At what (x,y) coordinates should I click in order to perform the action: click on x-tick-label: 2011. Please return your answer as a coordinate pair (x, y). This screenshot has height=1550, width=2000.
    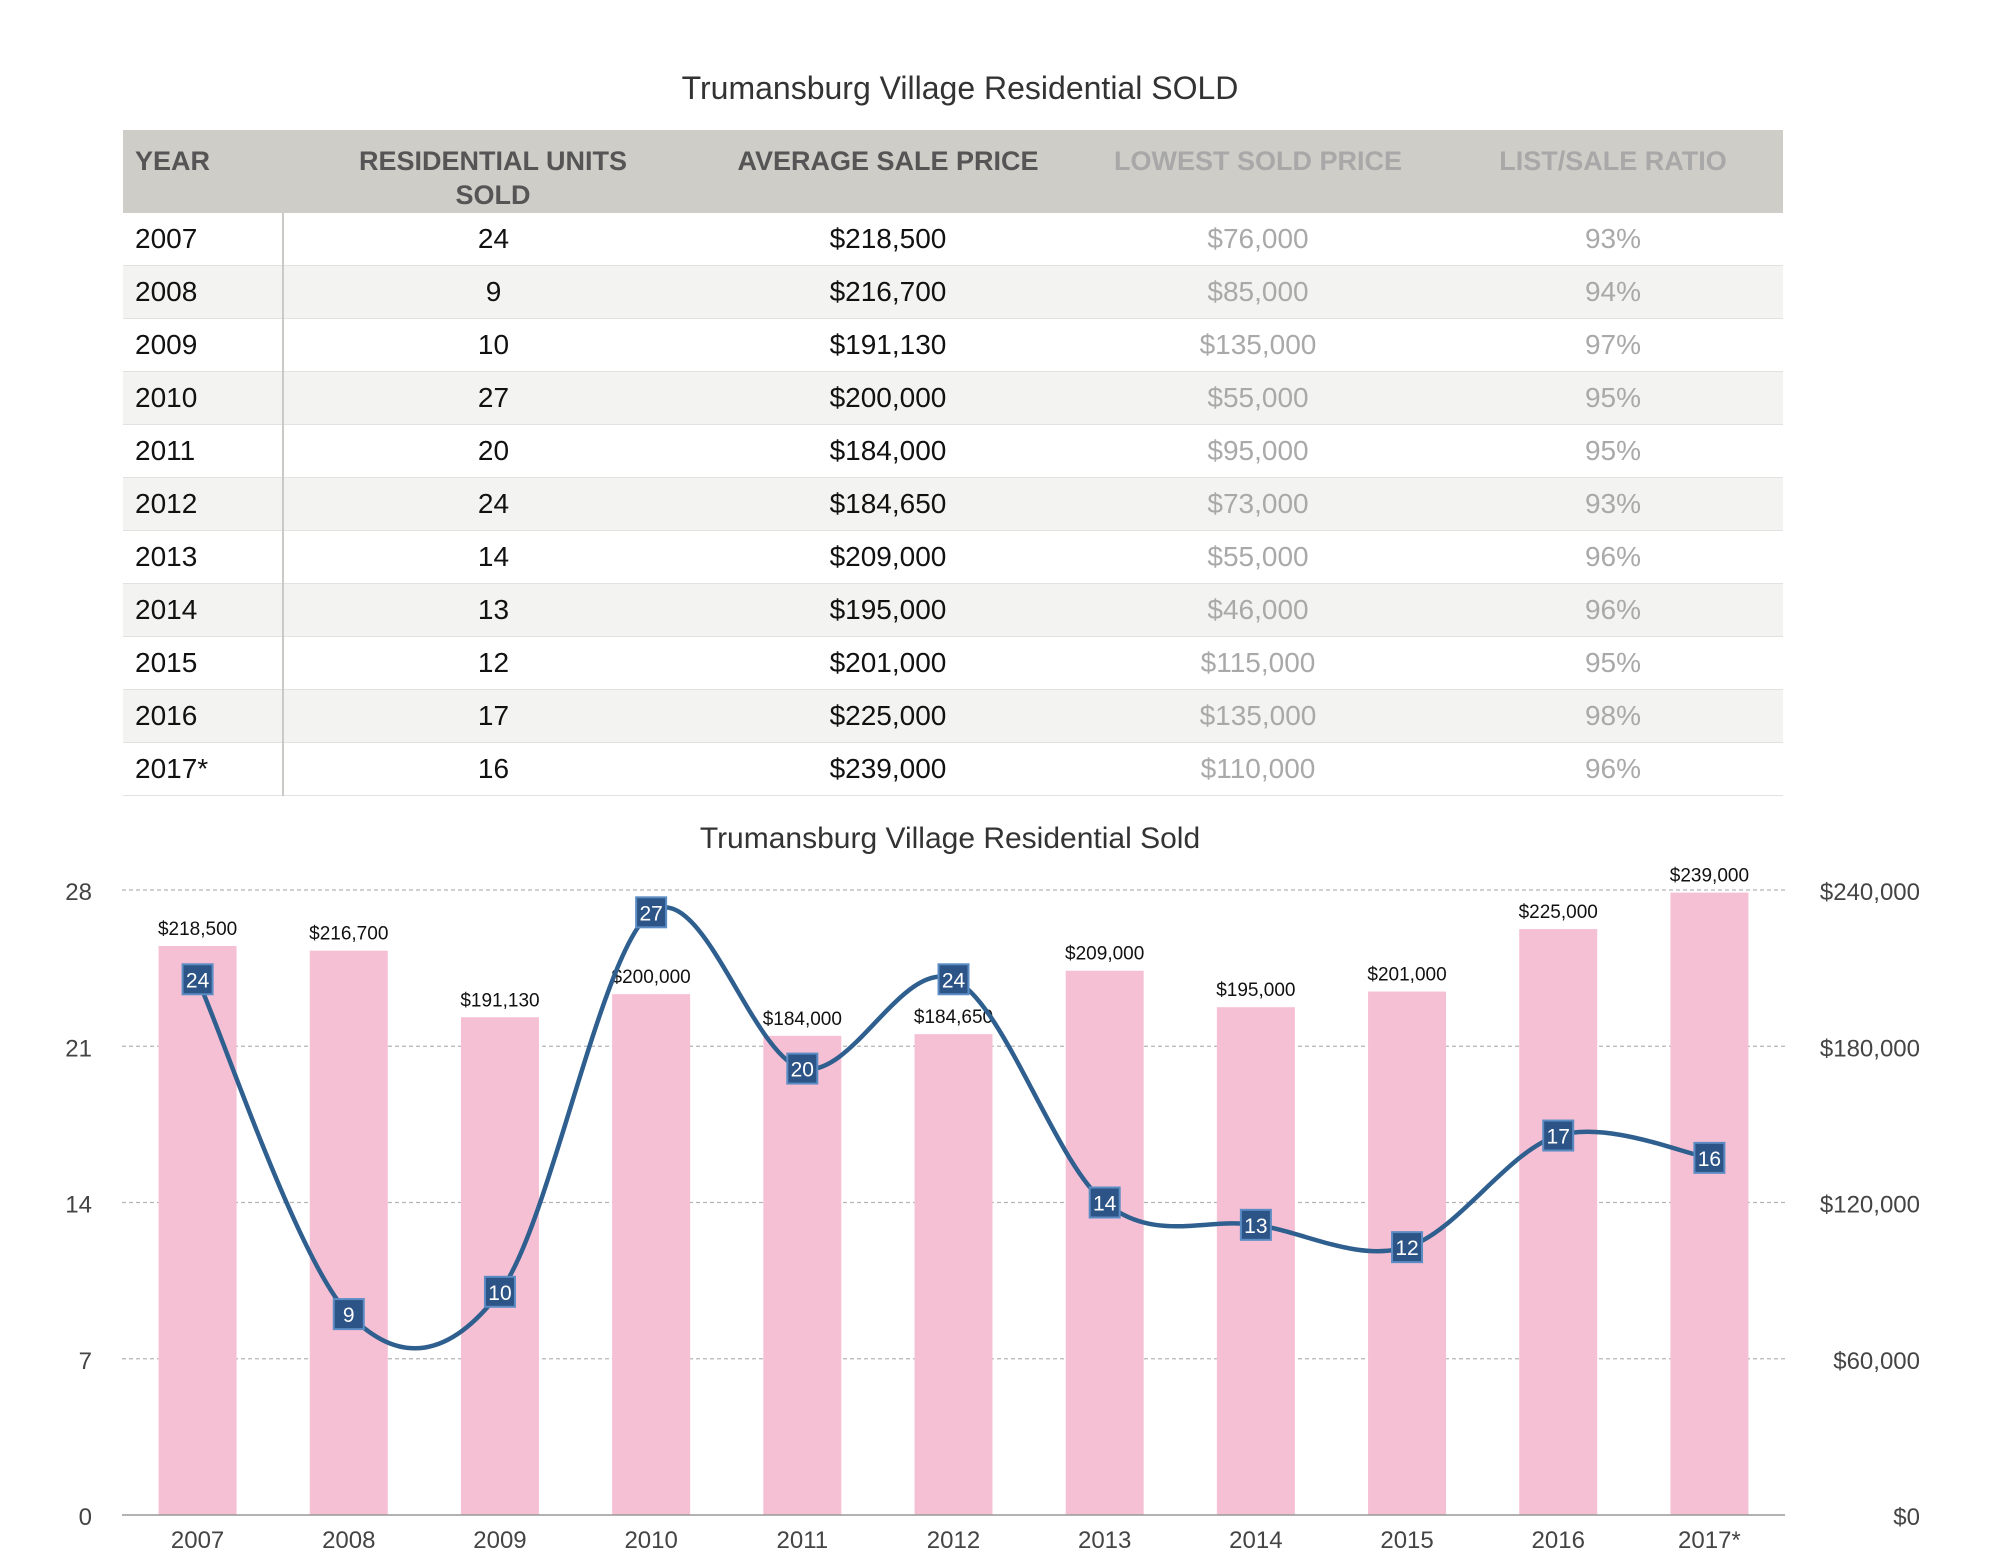
    Looking at the image, I should click on (803, 1538).